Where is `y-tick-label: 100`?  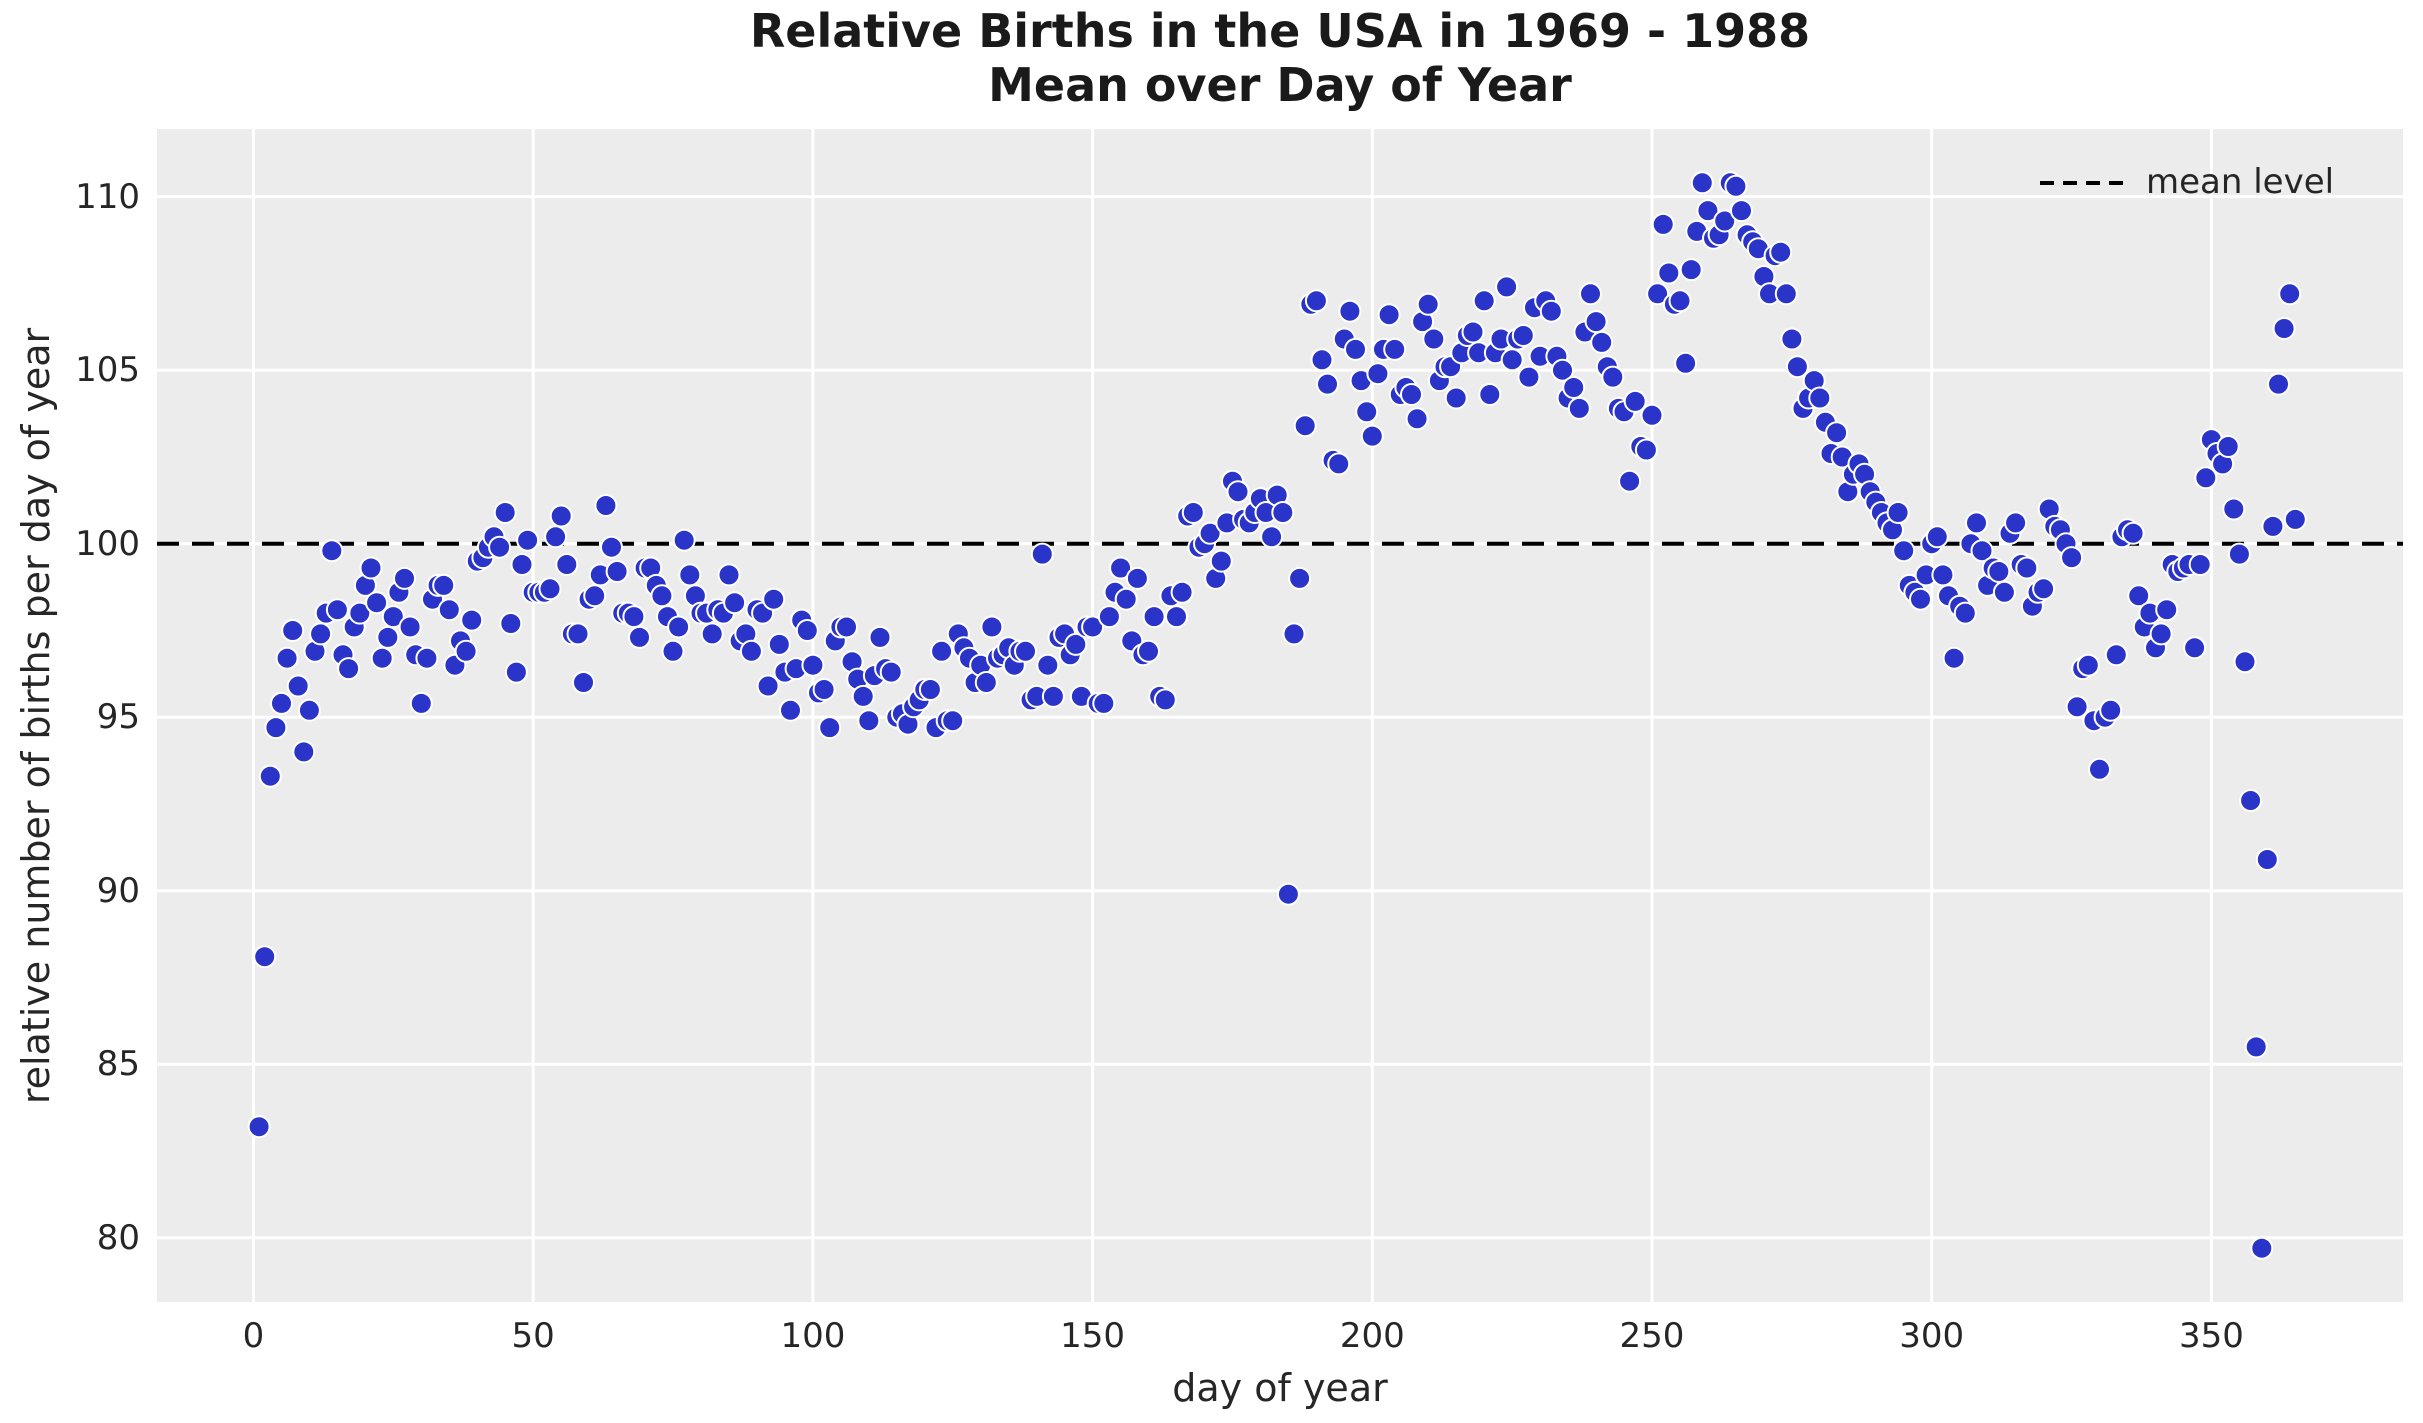
y-tick-label: 100 is located at coordinates (107, 543).